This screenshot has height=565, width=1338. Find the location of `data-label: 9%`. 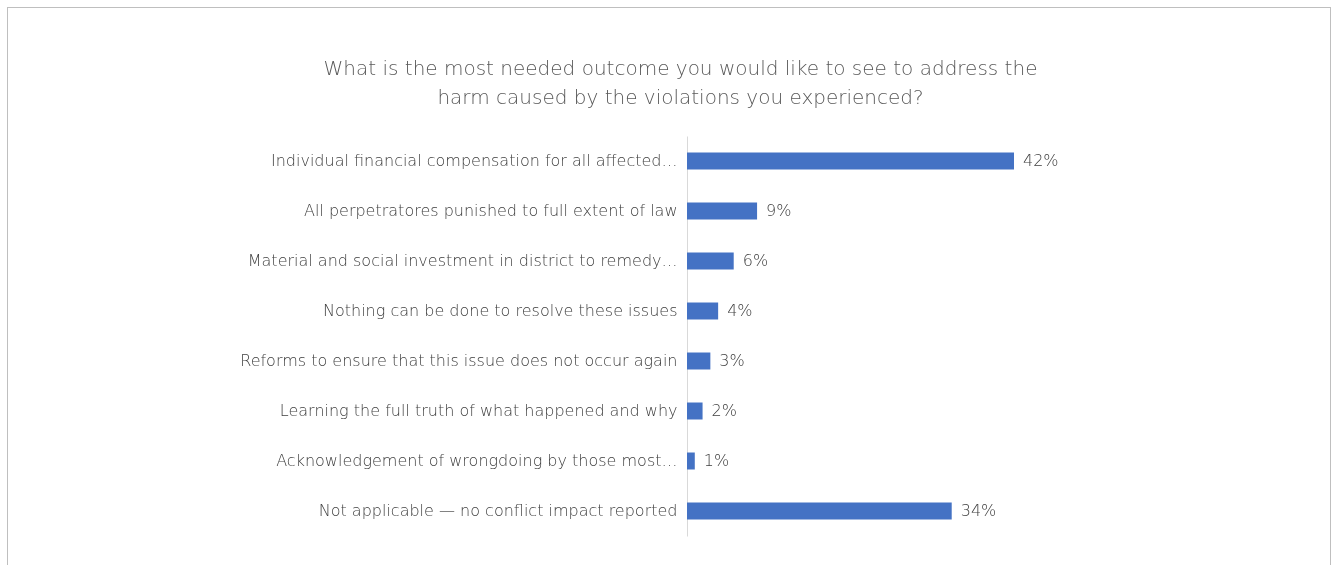

data-label: 9% is located at coordinates (779, 210).